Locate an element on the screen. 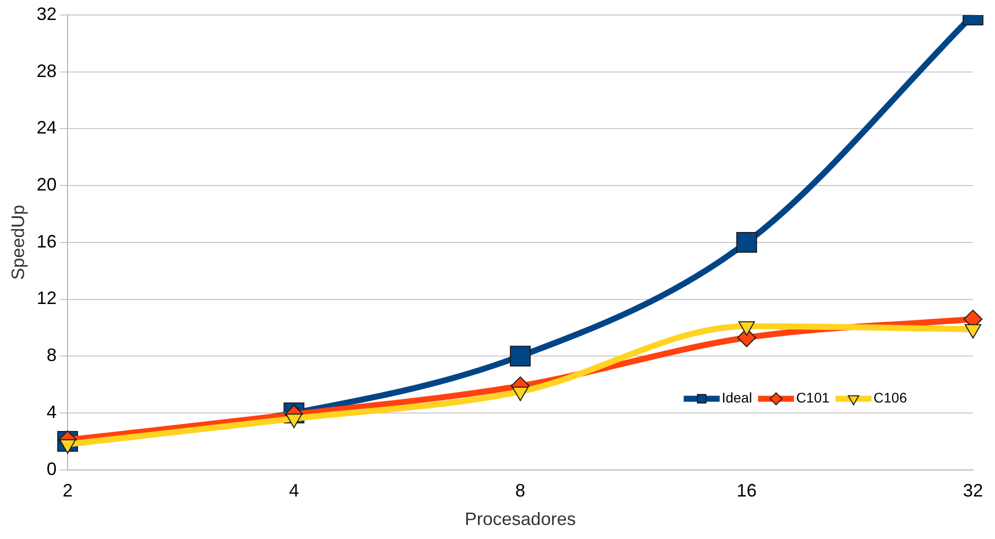 The height and width of the screenshot is (539, 995). legend-label: C101 is located at coordinates (813, 398).